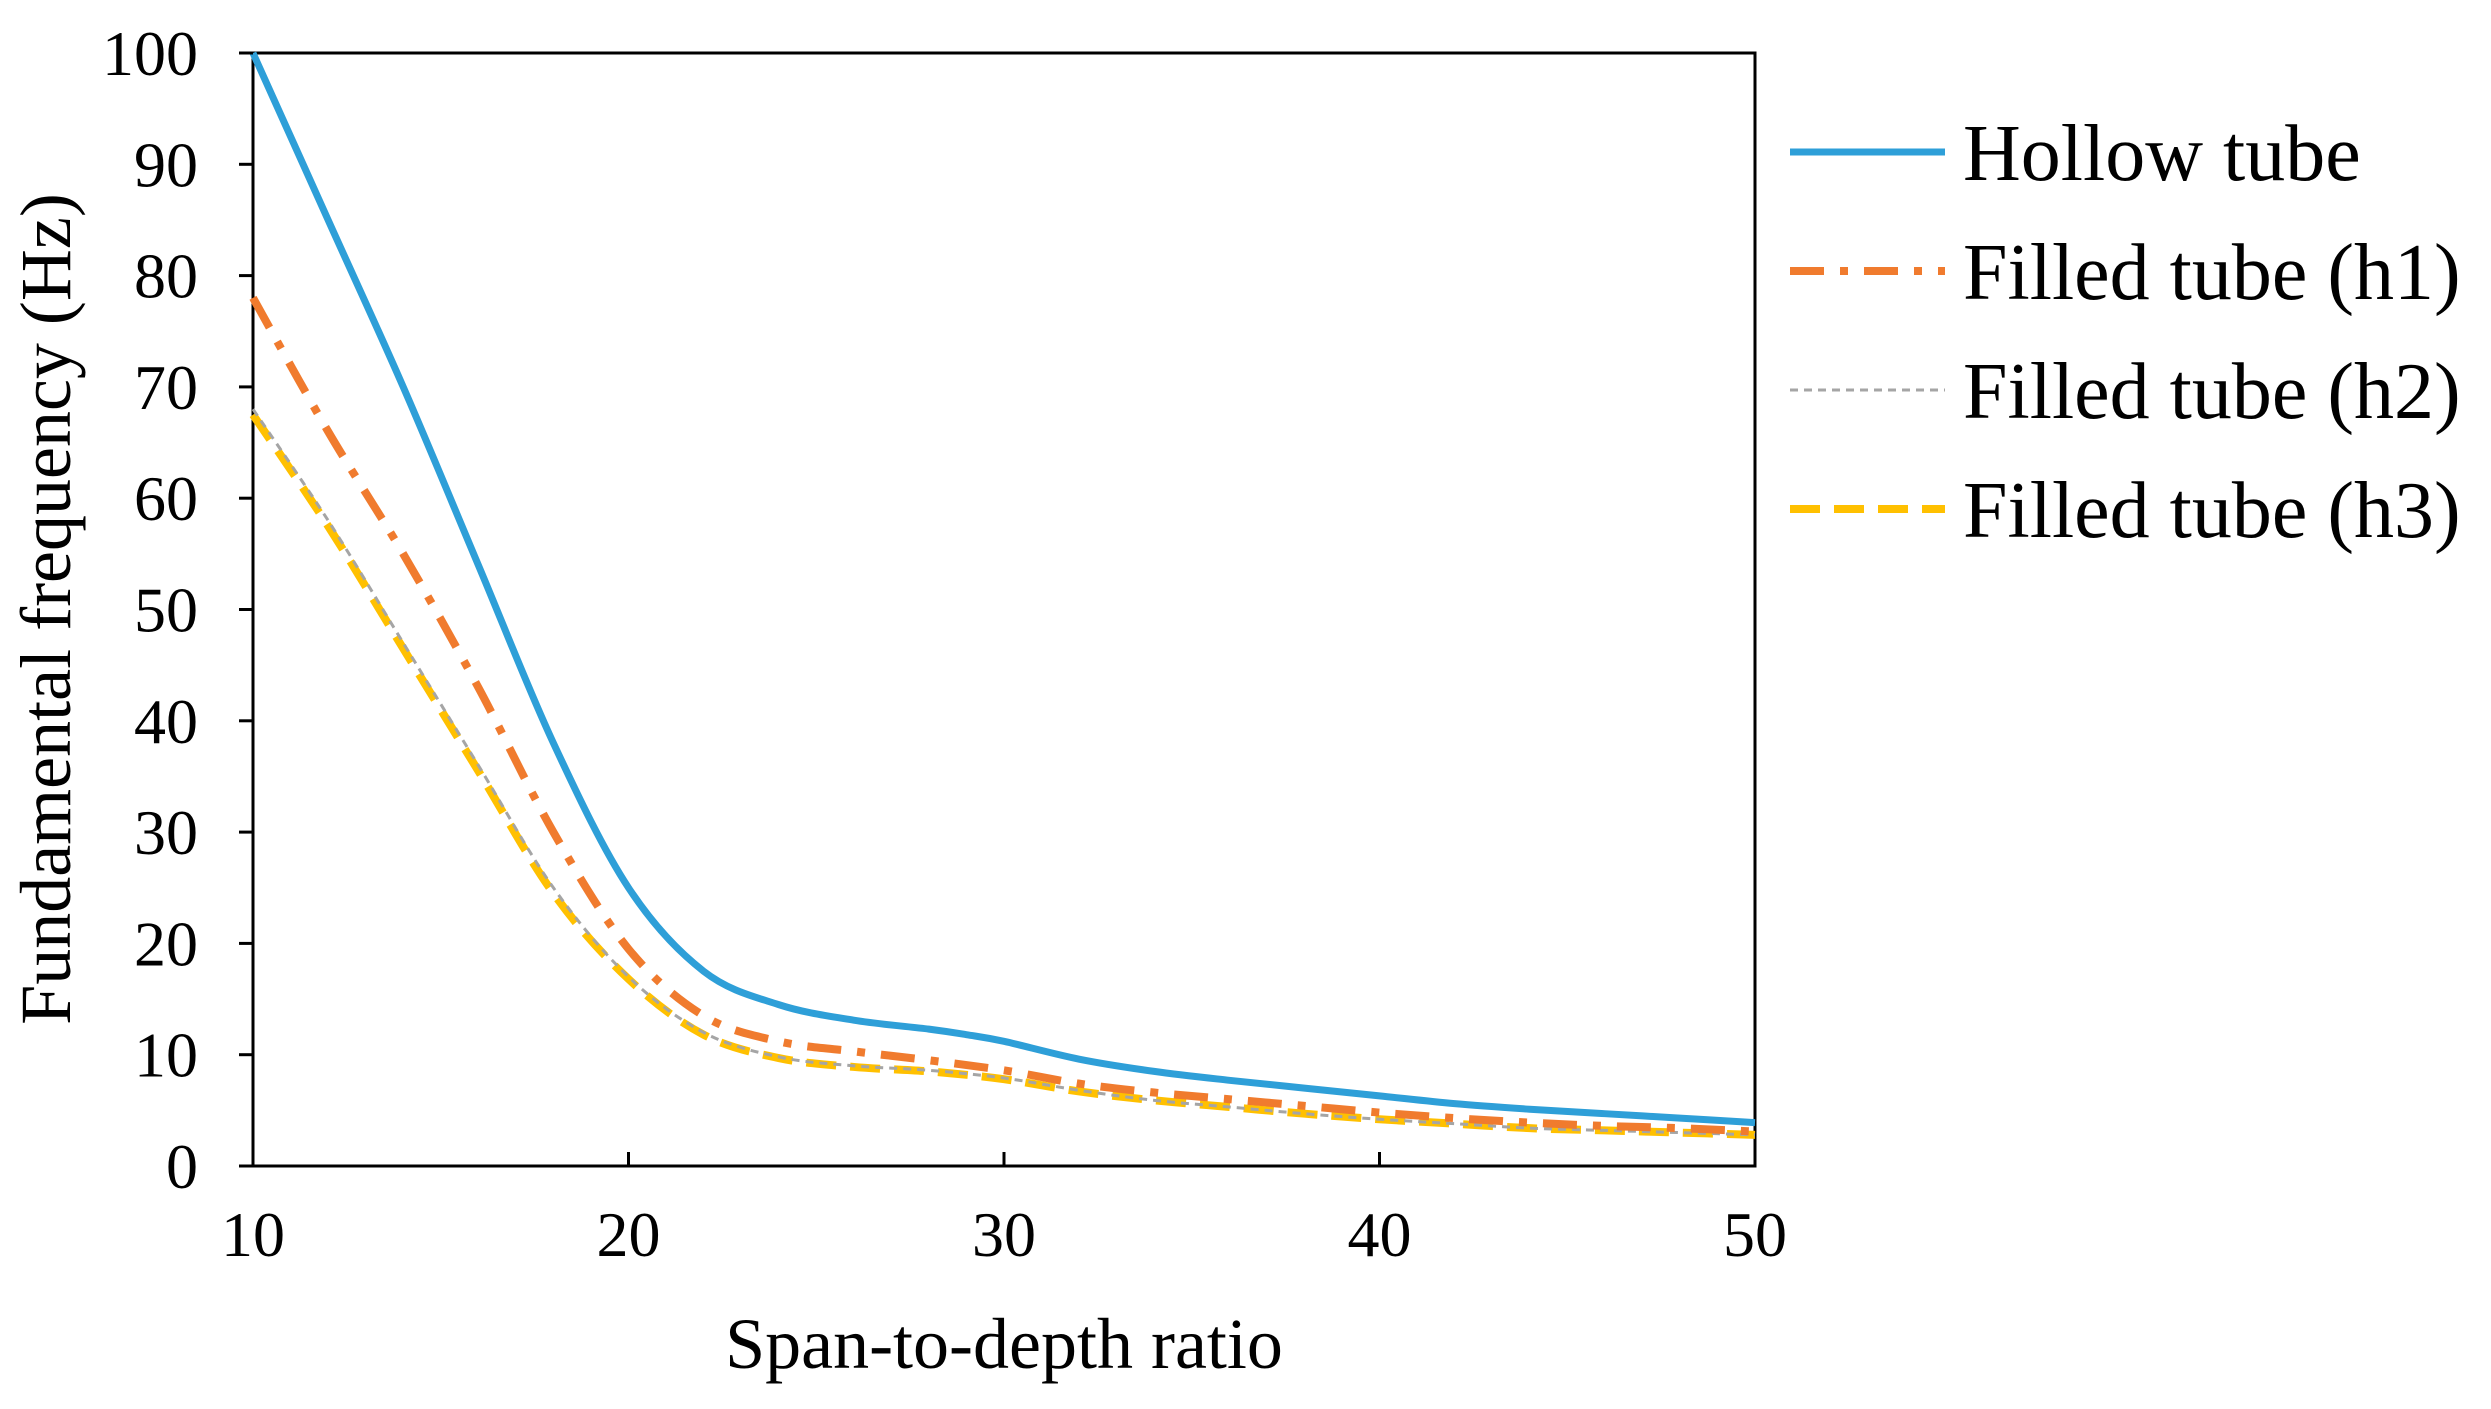 Image resolution: width=2491 pixels, height=1409 pixels. I want to click on x-tick-label: 50, so click(1755, 1234).